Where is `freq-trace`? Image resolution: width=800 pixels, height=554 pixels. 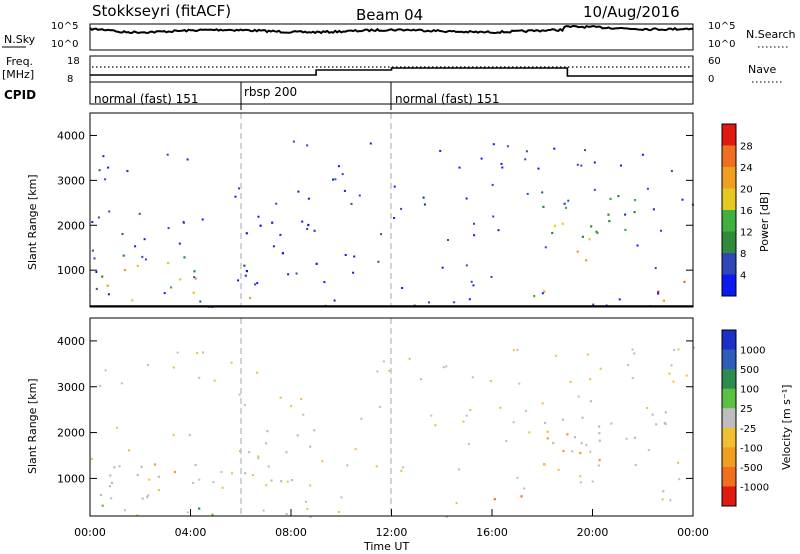
freq-trace is located at coordinates (391, 72).